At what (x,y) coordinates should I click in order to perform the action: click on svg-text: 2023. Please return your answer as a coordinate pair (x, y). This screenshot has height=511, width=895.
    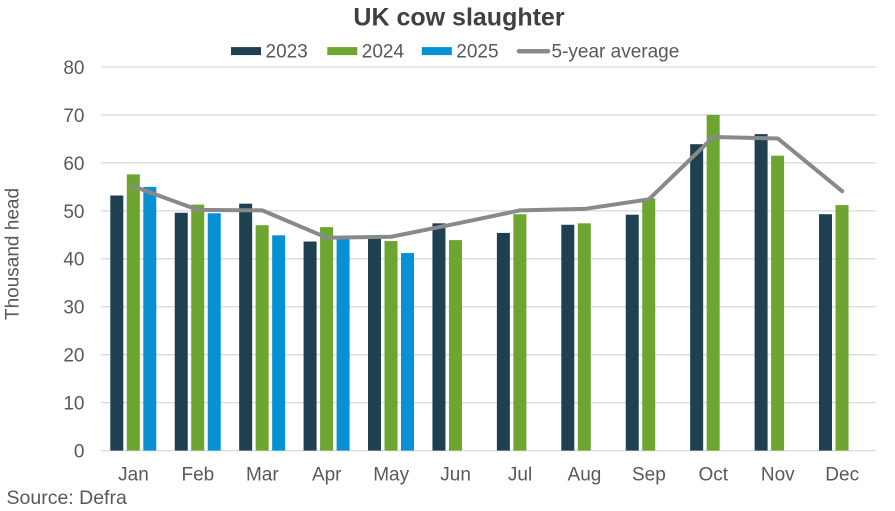
    Looking at the image, I should click on (287, 51).